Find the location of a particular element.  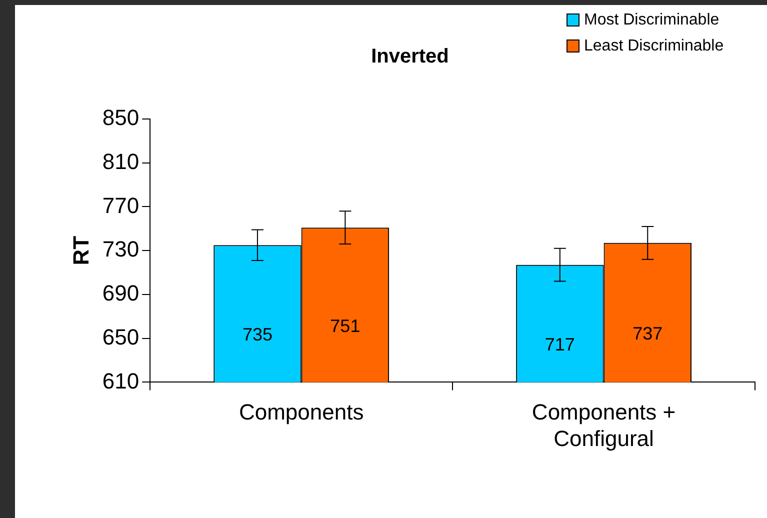

data-label: 751 is located at coordinates (345, 326).